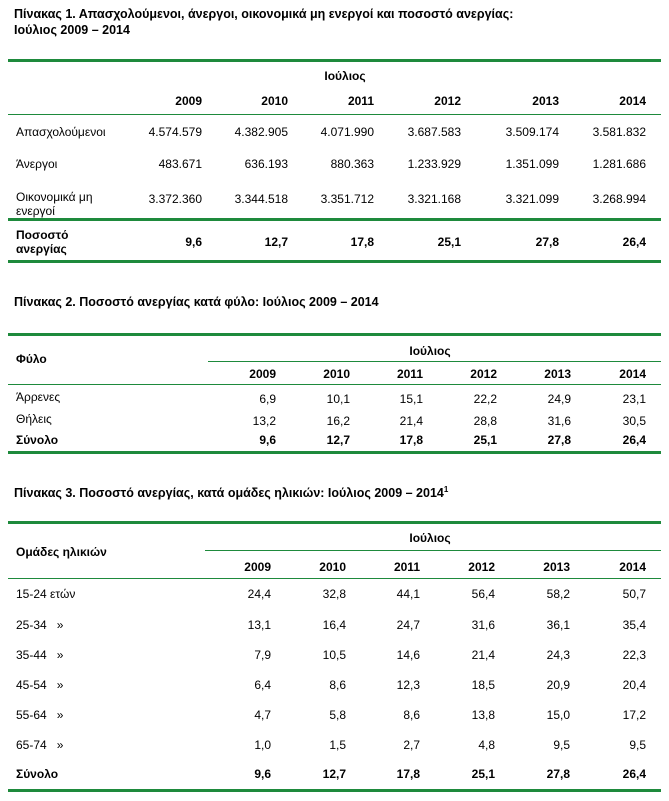  Describe the element at coordinates (483, 715) in the screenshot. I see `table3-cell: 13,8` at that location.